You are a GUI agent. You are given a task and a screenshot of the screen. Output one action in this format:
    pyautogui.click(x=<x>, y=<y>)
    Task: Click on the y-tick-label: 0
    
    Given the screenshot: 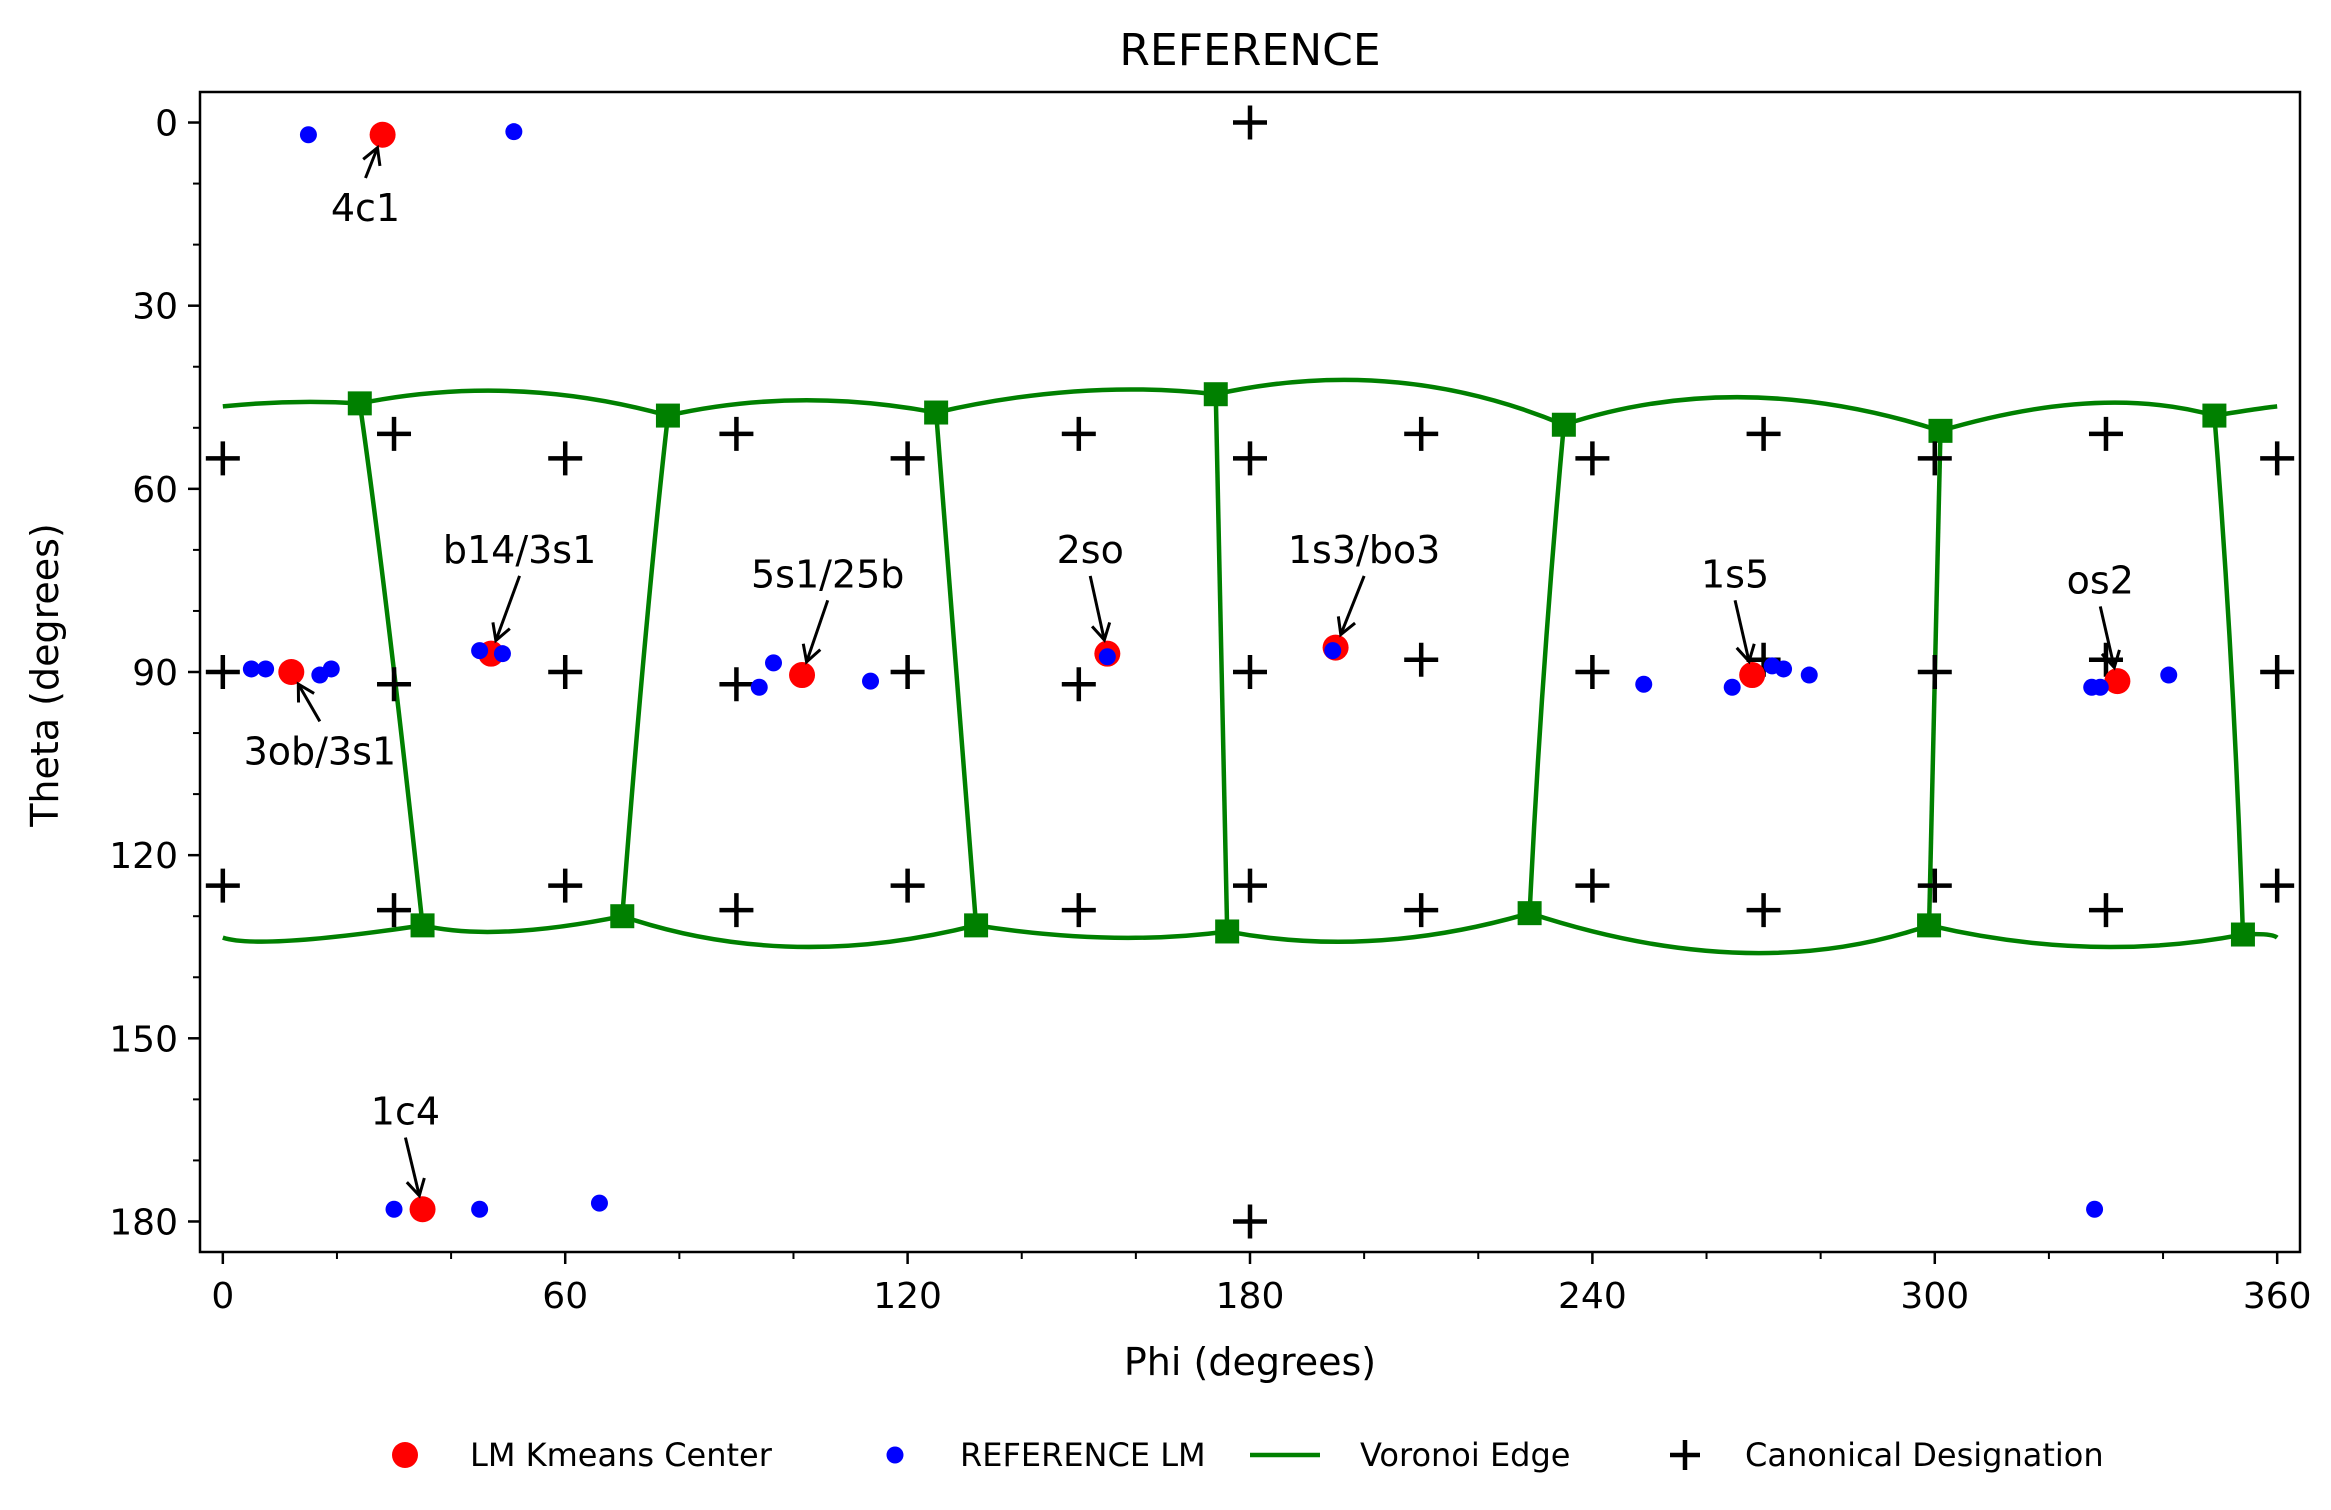 What is the action you would take?
    pyautogui.click(x=166, y=124)
    